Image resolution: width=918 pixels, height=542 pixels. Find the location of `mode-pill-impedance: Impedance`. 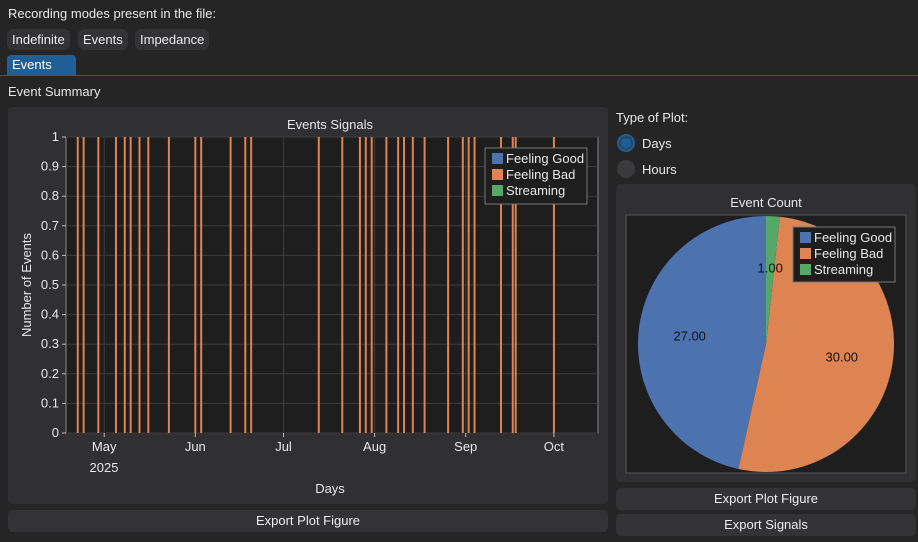

mode-pill-impedance: Impedance is located at coordinates (172, 39).